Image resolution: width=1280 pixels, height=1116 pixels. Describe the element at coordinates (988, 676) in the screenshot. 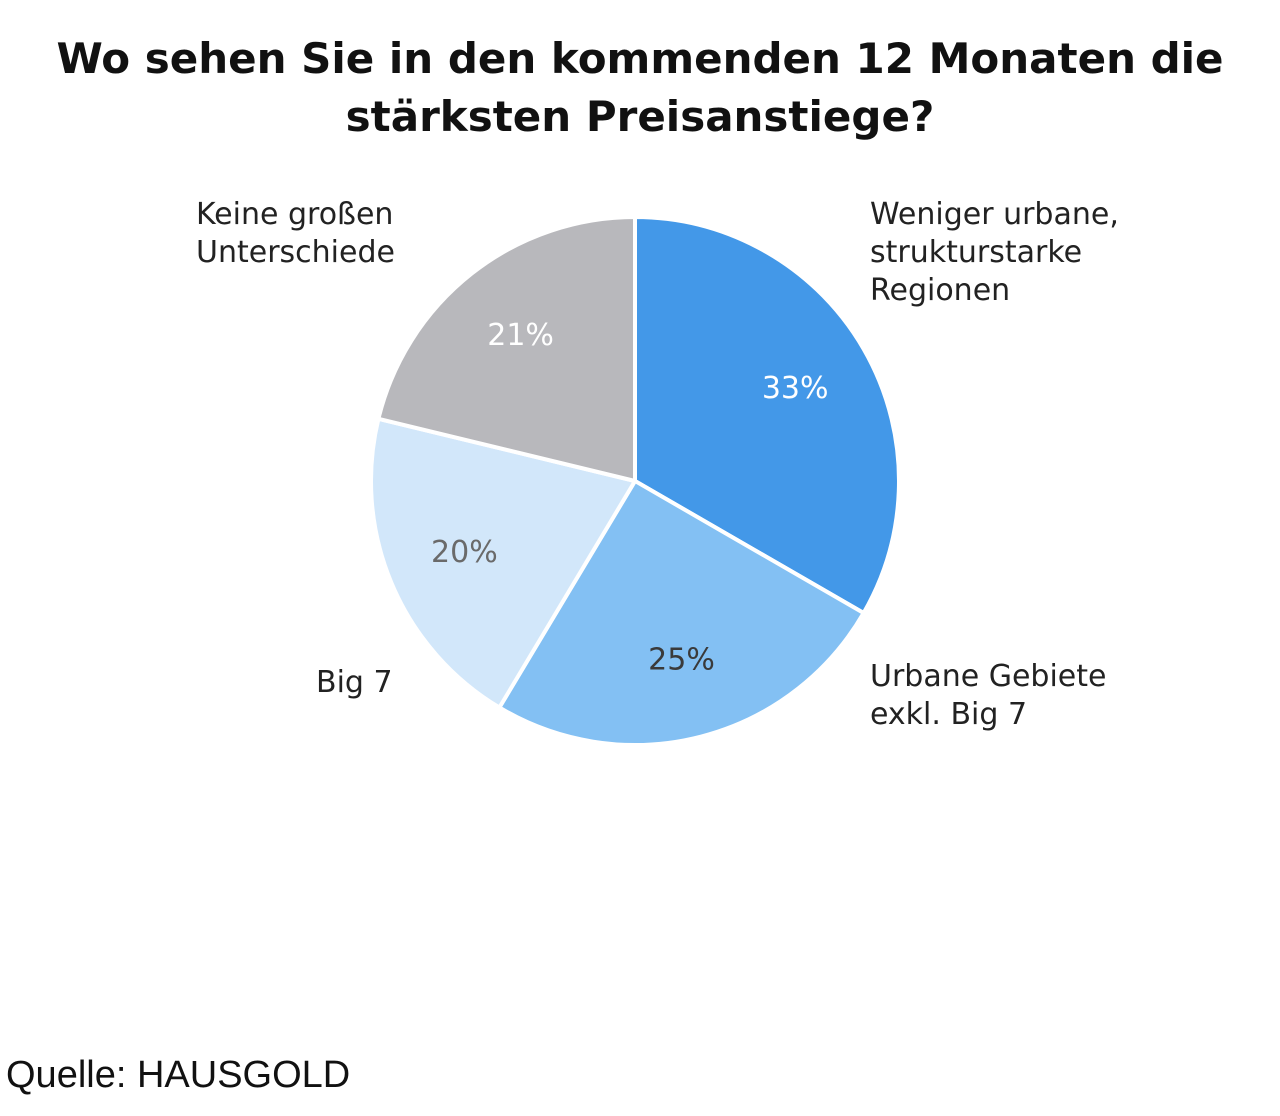

I see `slice-label-line: Urbane Gebiete` at that location.